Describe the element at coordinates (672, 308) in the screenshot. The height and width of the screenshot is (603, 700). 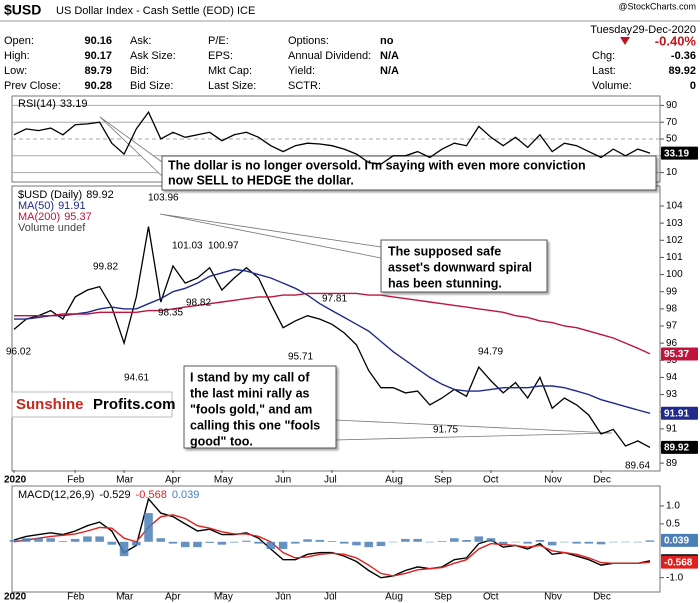
I see `y-tick-label: 98` at that location.